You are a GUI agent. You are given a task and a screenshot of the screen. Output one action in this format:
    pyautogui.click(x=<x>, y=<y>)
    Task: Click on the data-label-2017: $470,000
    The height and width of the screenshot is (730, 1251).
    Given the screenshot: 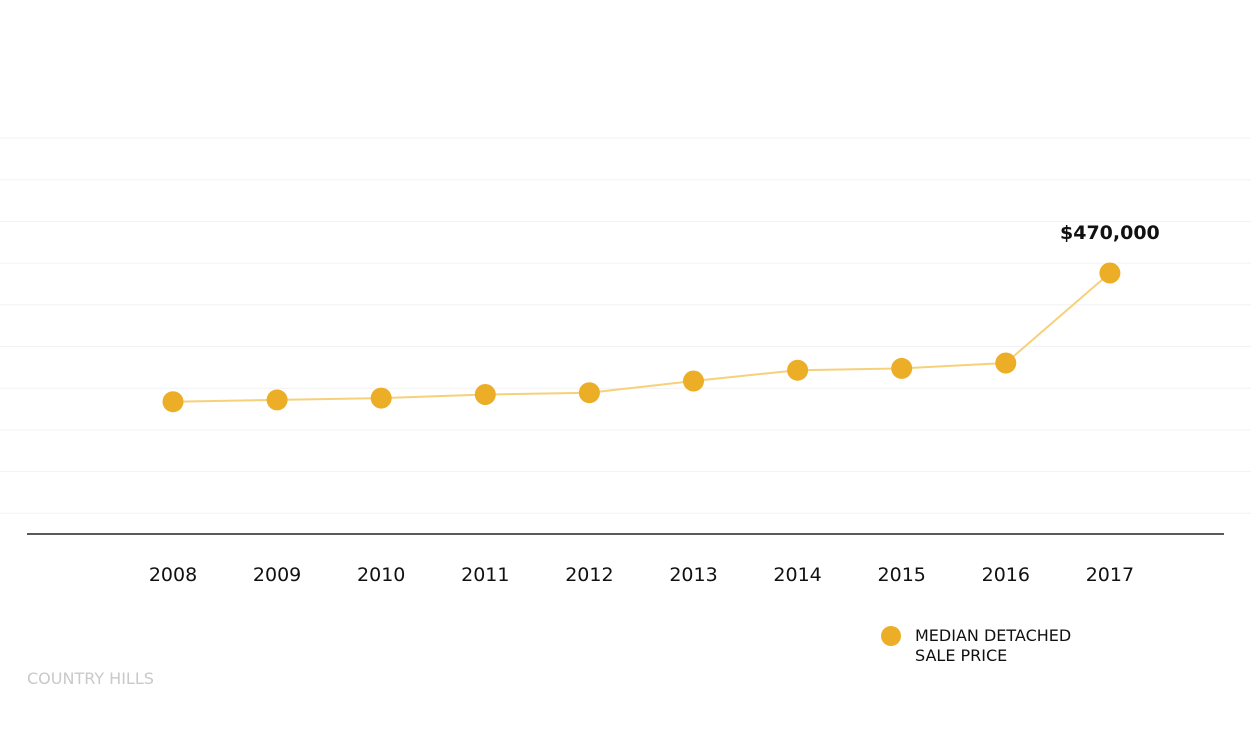 What is the action you would take?
    pyautogui.click(x=1110, y=233)
    